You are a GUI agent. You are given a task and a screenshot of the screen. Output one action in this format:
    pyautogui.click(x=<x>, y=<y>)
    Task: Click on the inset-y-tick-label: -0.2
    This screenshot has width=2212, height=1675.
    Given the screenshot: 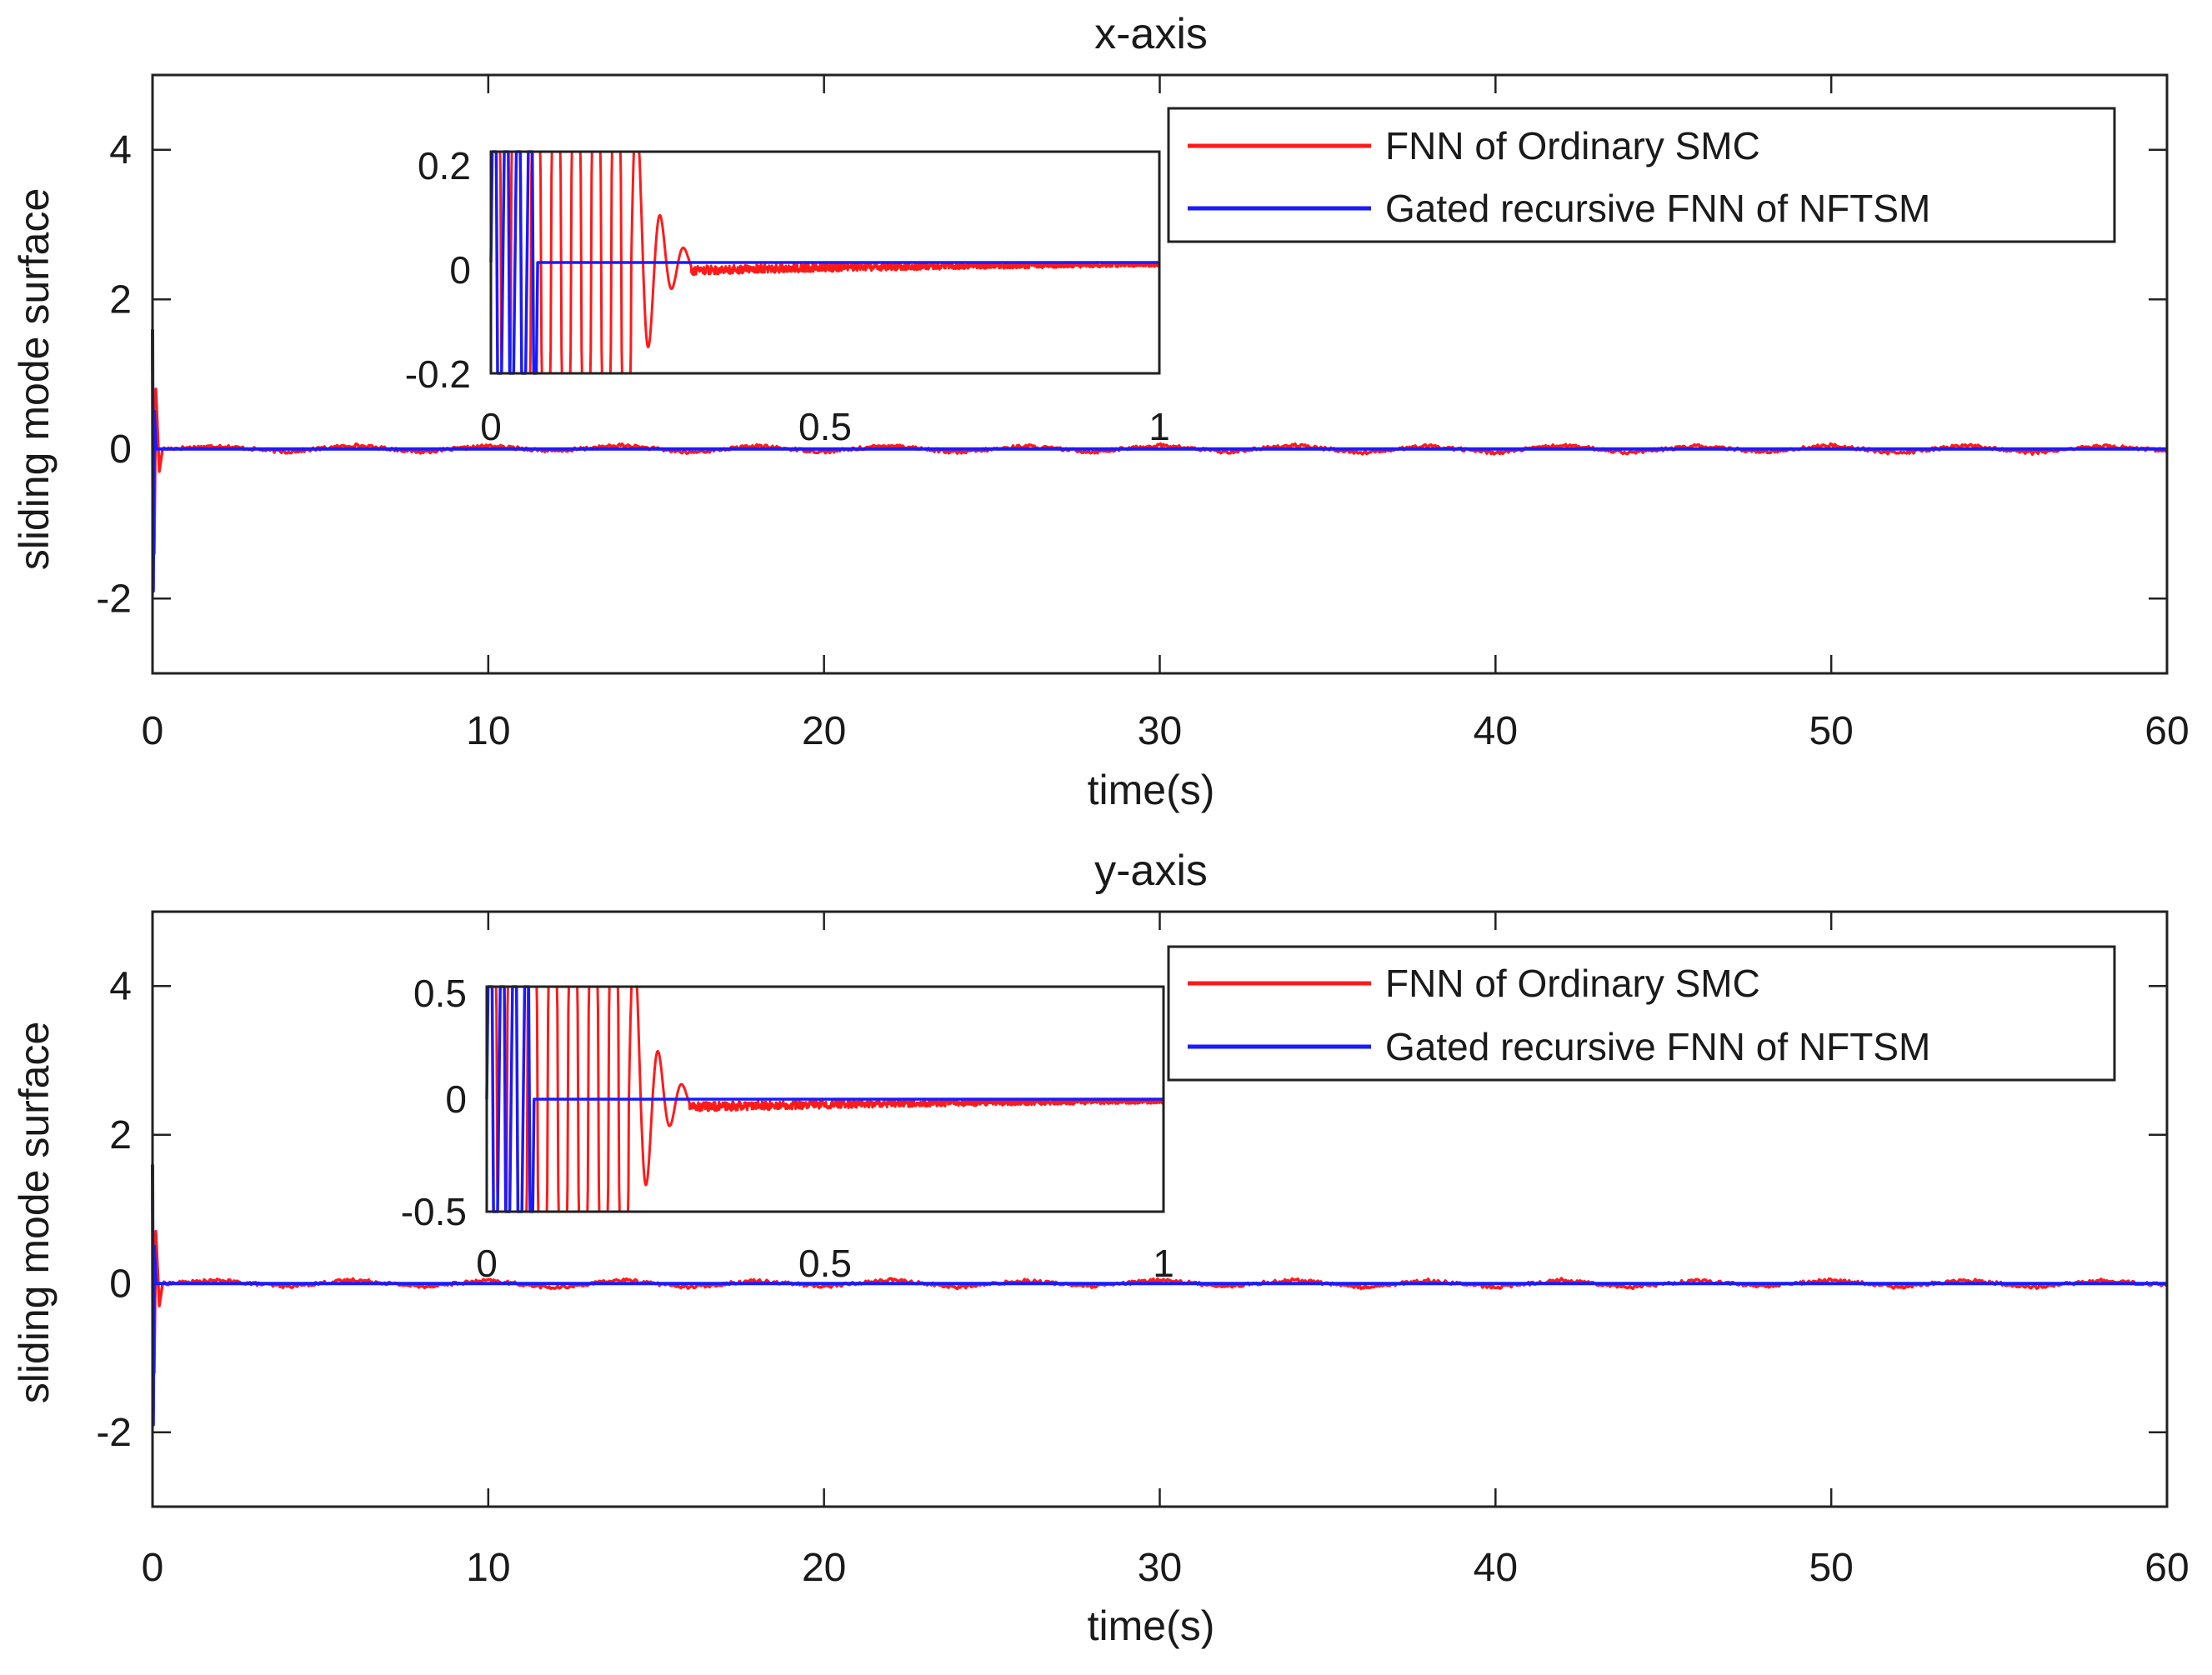 What is the action you would take?
    pyautogui.click(x=438, y=374)
    